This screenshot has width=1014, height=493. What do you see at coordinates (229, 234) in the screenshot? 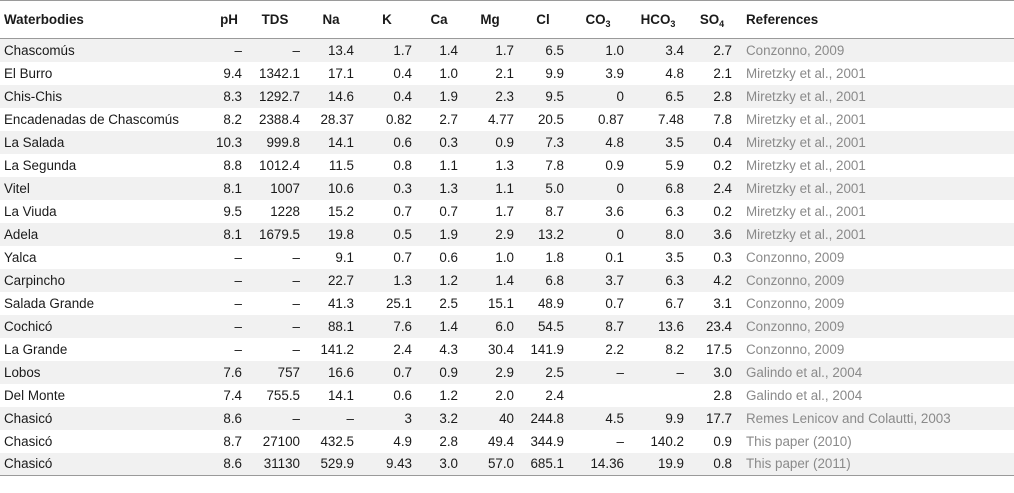
I see `ph-cell: 8.1` at bounding box center [229, 234].